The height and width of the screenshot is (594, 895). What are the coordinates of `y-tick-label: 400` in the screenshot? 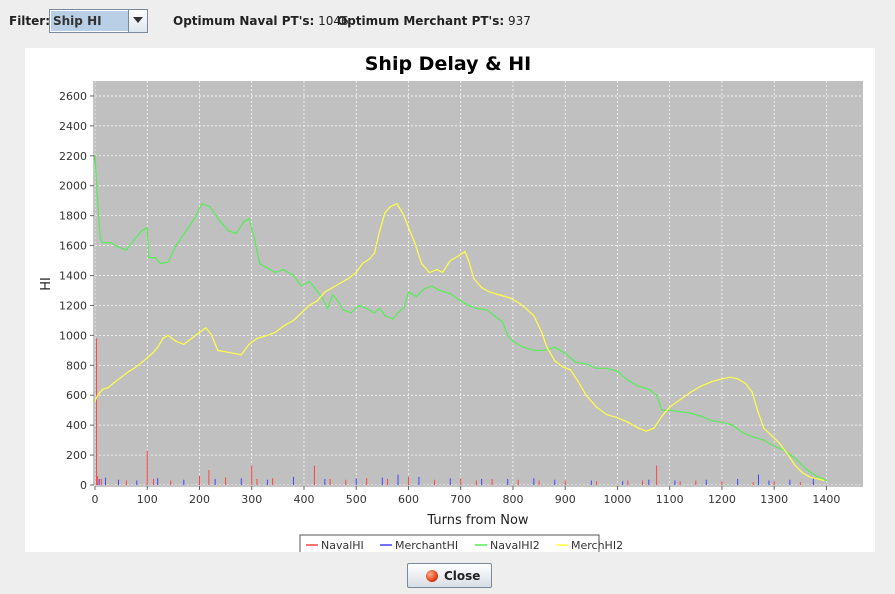 It's located at (76, 425).